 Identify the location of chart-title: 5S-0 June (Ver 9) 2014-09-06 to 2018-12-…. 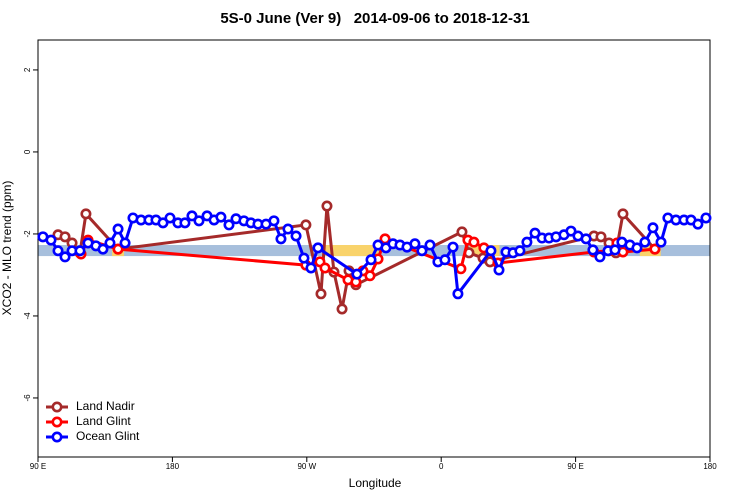
(374, 18).